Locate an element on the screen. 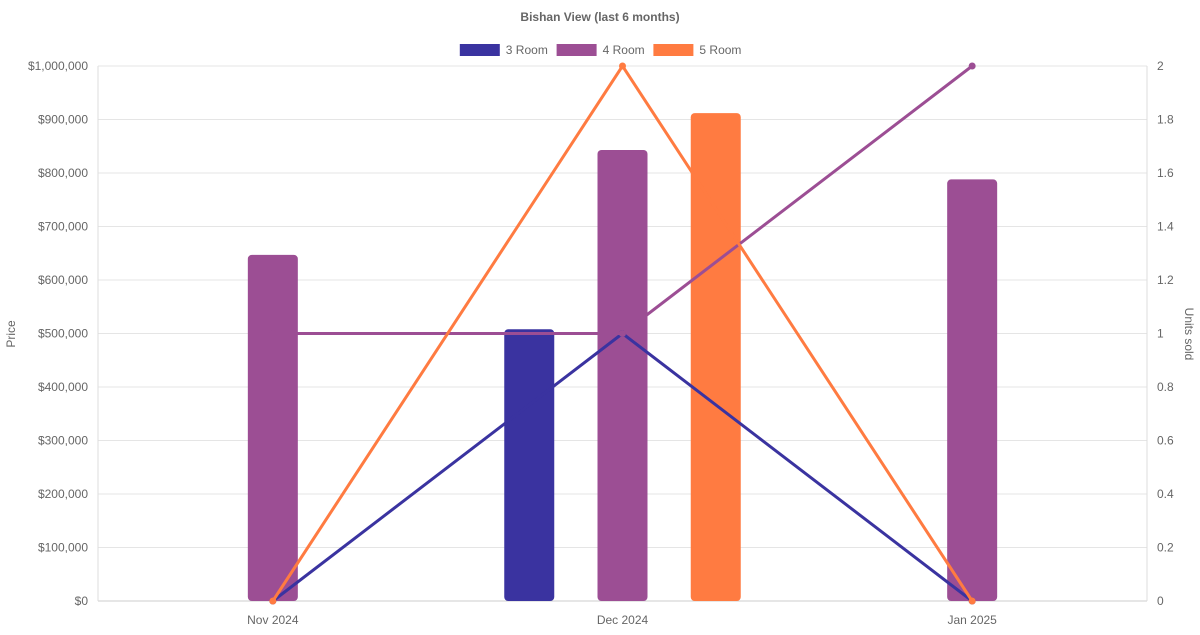  y-left-tick-label: $800,000 is located at coordinates (63, 173).